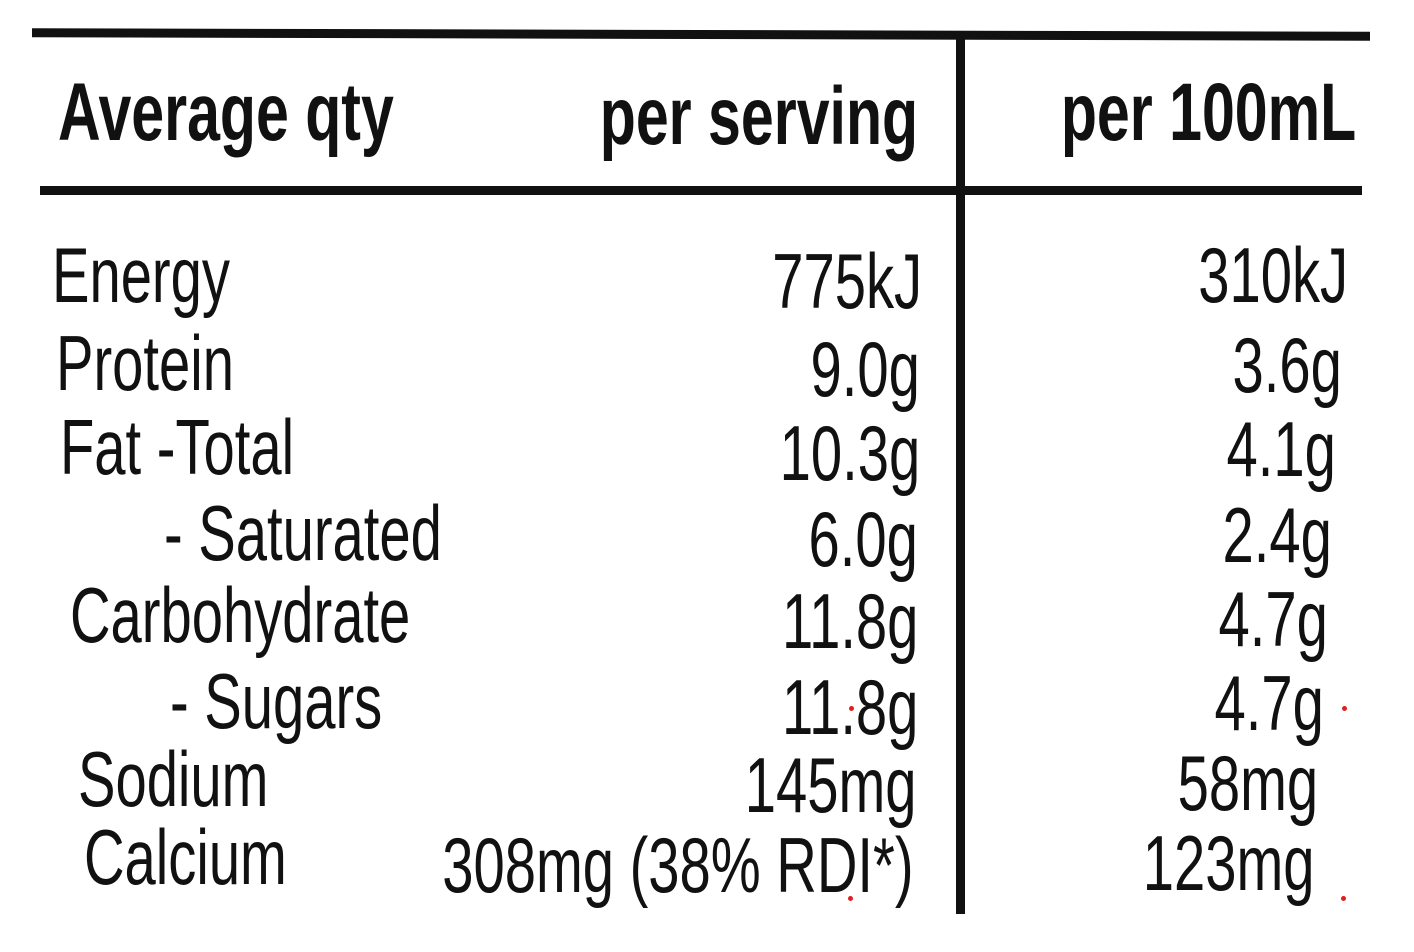 The width and height of the screenshot is (1414, 952). Describe the element at coordinates (1287, 365) in the screenshot. I see `value-per-100ml: 3.6g` at that location.